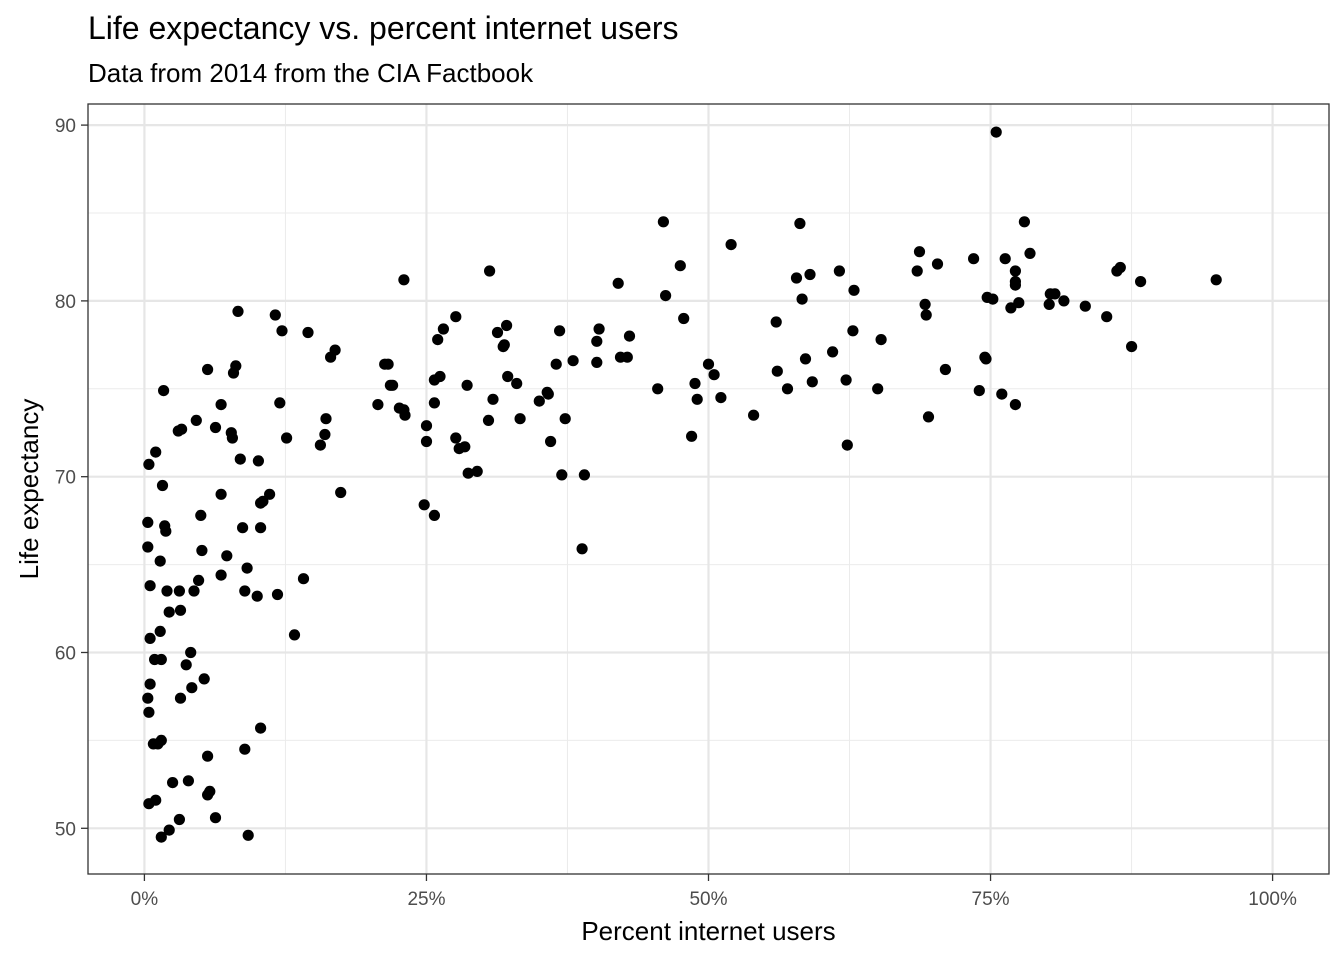  What do you see at coordinates (1272, 899) in the screenshot?
I see `x-tick-label: 100%` at bounding box center [1272, 899].